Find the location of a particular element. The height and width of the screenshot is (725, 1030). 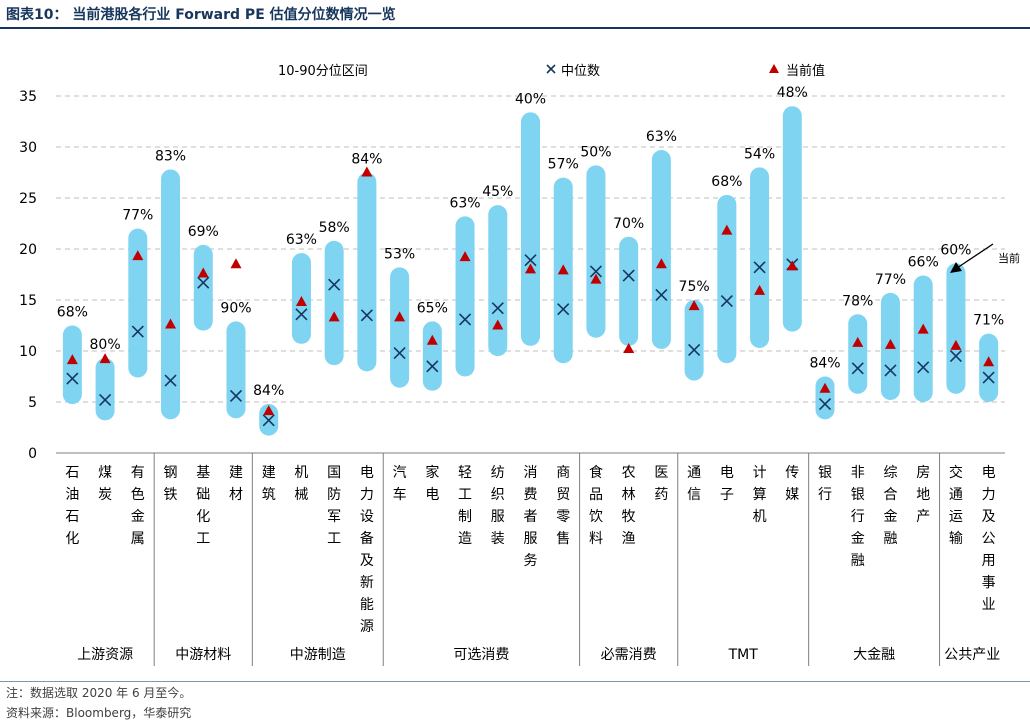

y-axis: 0 5 10 15 20 25 30 35 is located at coordinates (28, 275).